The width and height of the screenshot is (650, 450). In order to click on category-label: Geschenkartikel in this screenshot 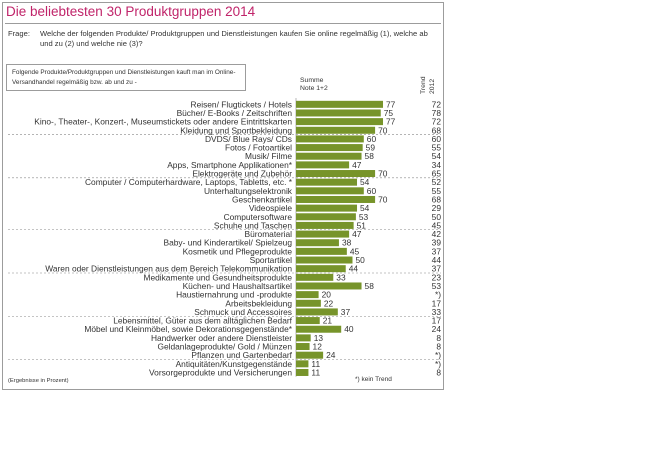, I will do `click(262, 199)`.